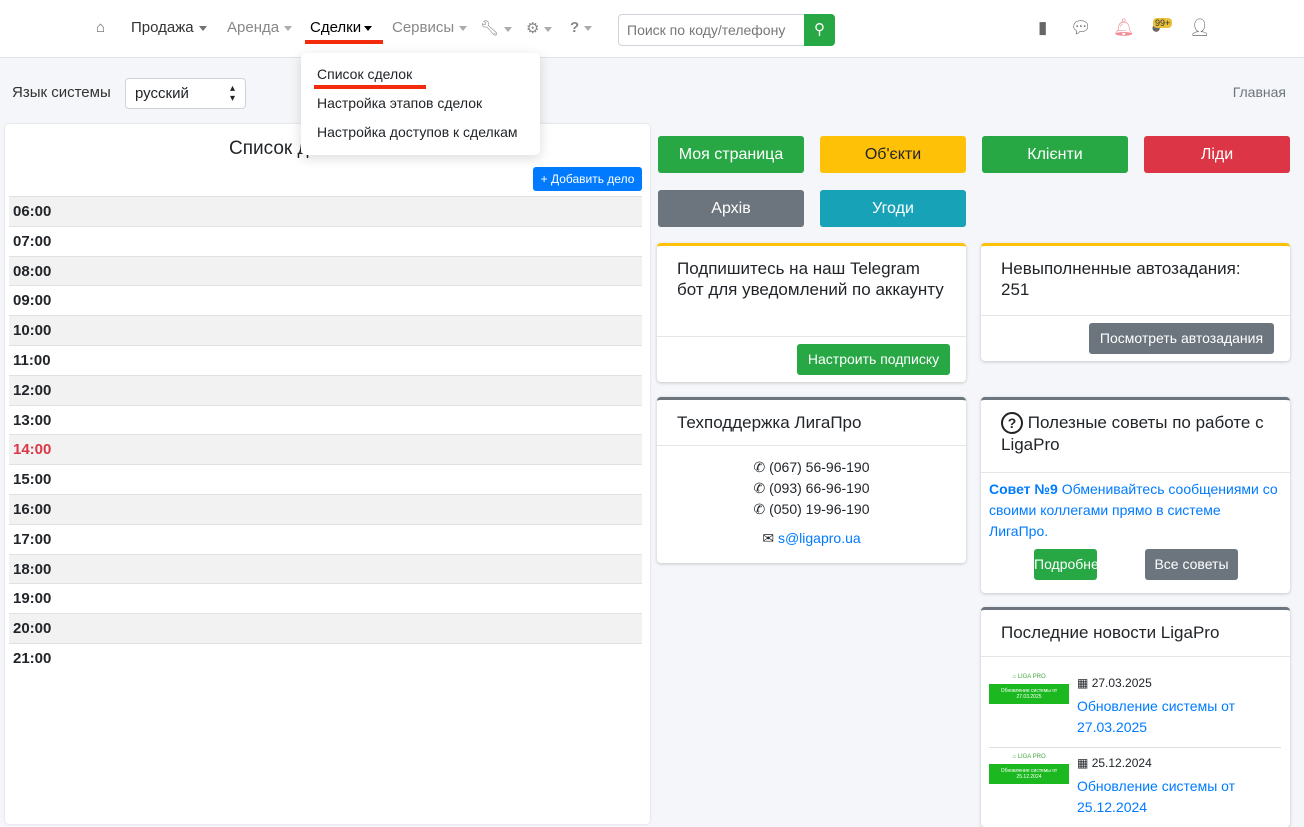 Image resolution: width=1304 pixels, height=827 pixels. I want to click on time-slot: 06:00, so click(325, 211).